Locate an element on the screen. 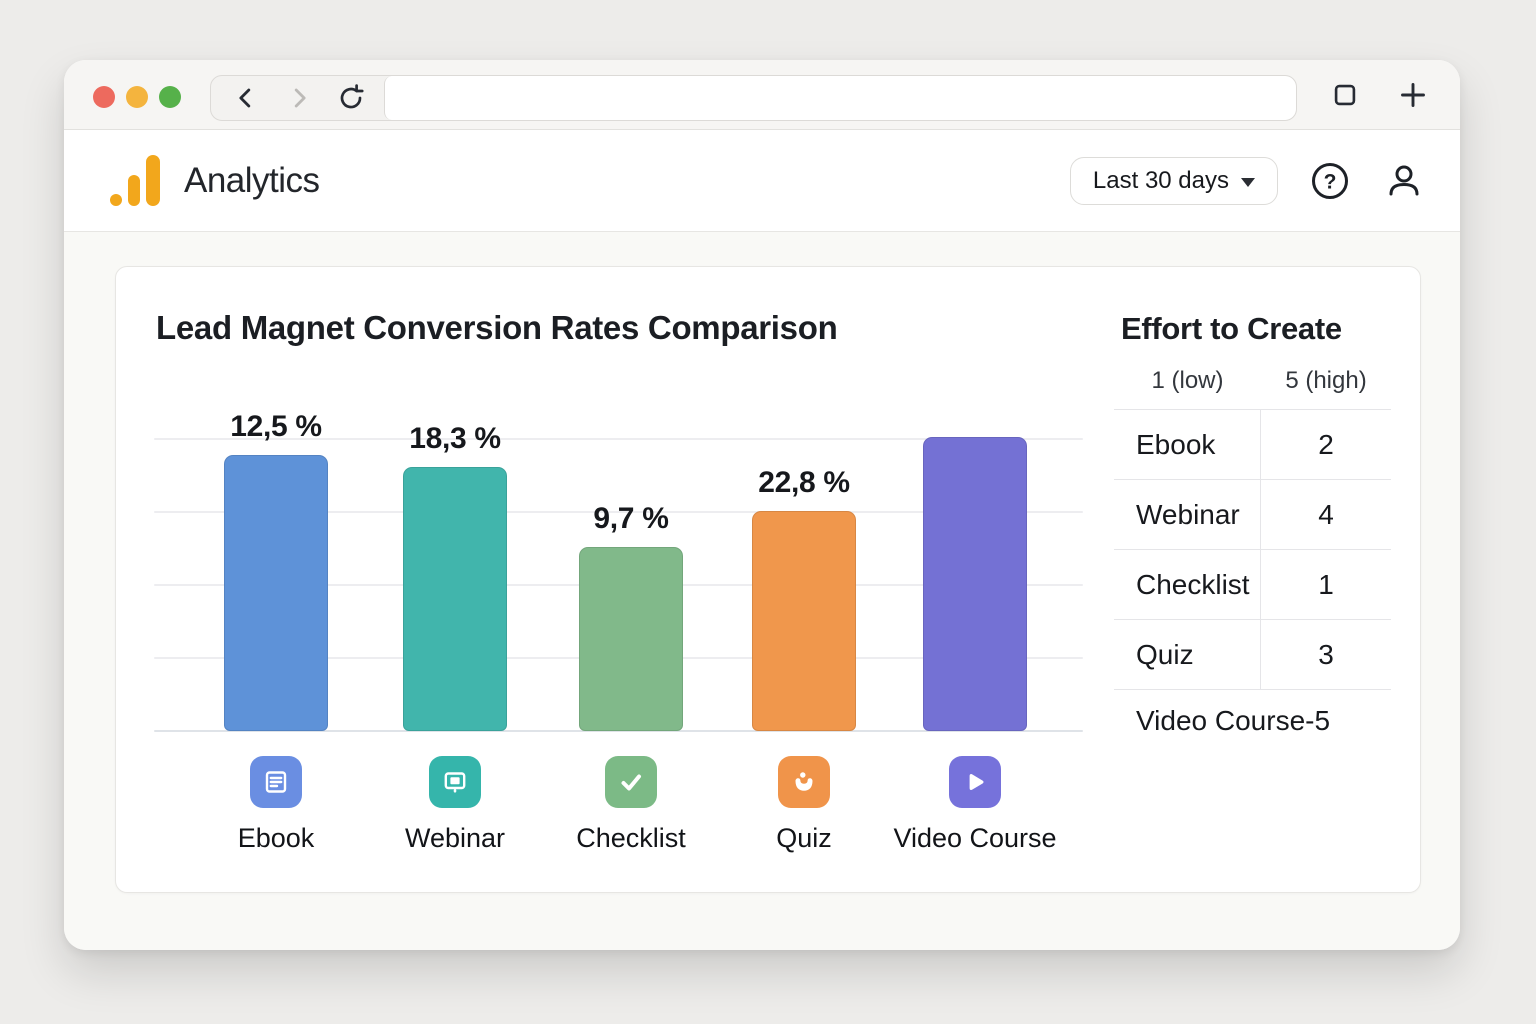 This screenshot has height=1024, width=1536. chart-bar-webinar is located at coordinates (455, 599).